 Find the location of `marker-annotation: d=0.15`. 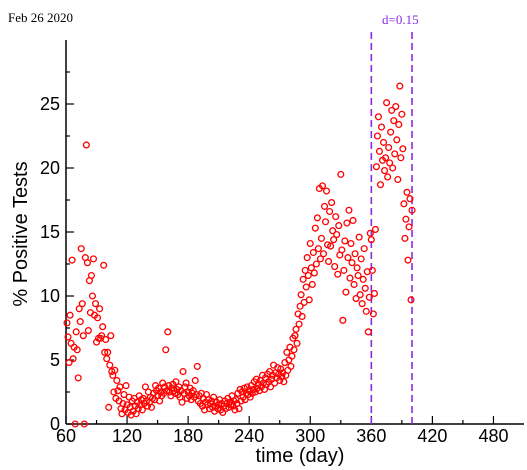

marker-annotation: d=0.15 is located at coordinates (400, 19).